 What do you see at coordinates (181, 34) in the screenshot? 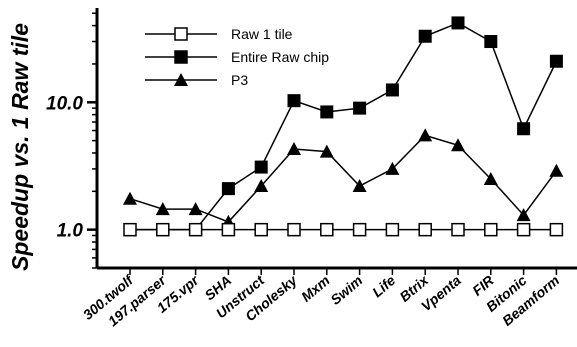
I see `legend-marker-raw-1-tile` at bounding box center [181, 34].